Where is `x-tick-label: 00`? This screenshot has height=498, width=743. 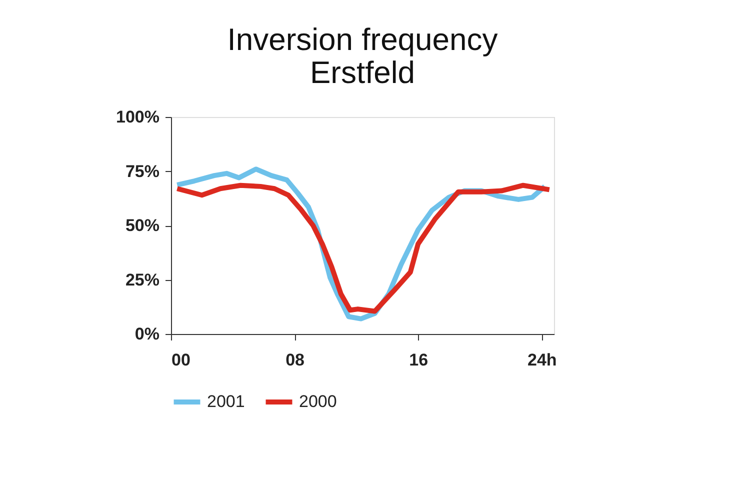
x-tick-label: 00 is located at coordinates (181, 360).